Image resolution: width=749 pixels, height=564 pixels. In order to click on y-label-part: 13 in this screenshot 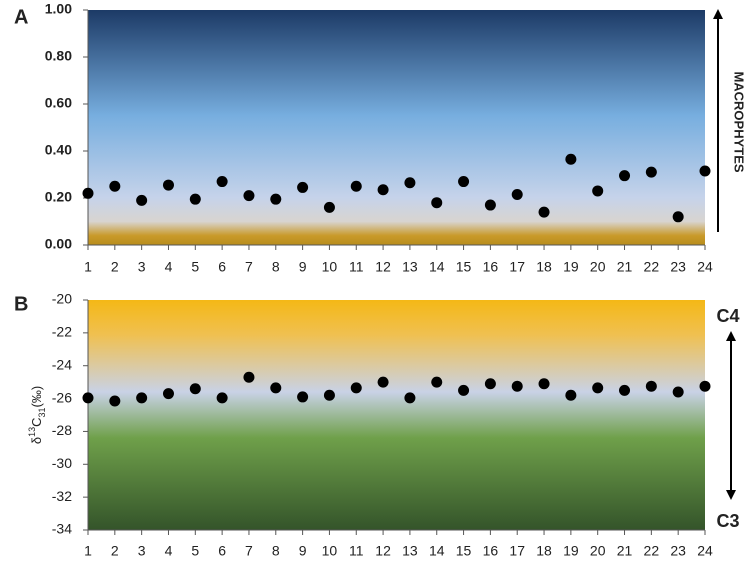, I will do `click(32, 432)`.